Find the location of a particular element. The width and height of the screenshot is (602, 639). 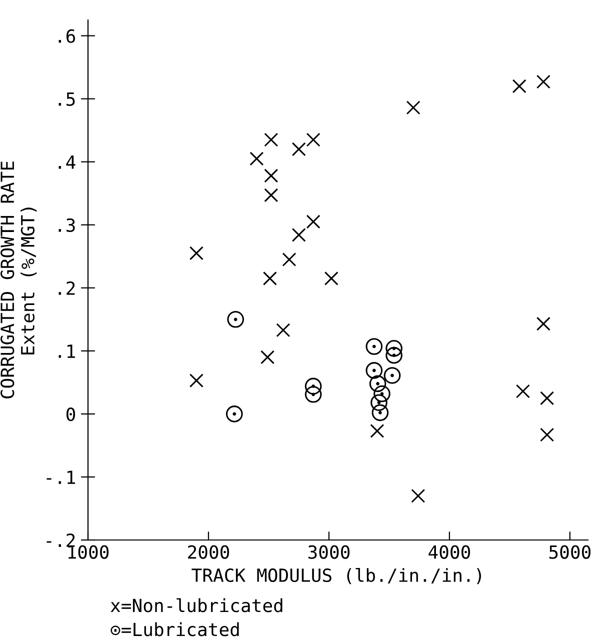

x-tick-label: 4000 is located at coordinates (449, 552).